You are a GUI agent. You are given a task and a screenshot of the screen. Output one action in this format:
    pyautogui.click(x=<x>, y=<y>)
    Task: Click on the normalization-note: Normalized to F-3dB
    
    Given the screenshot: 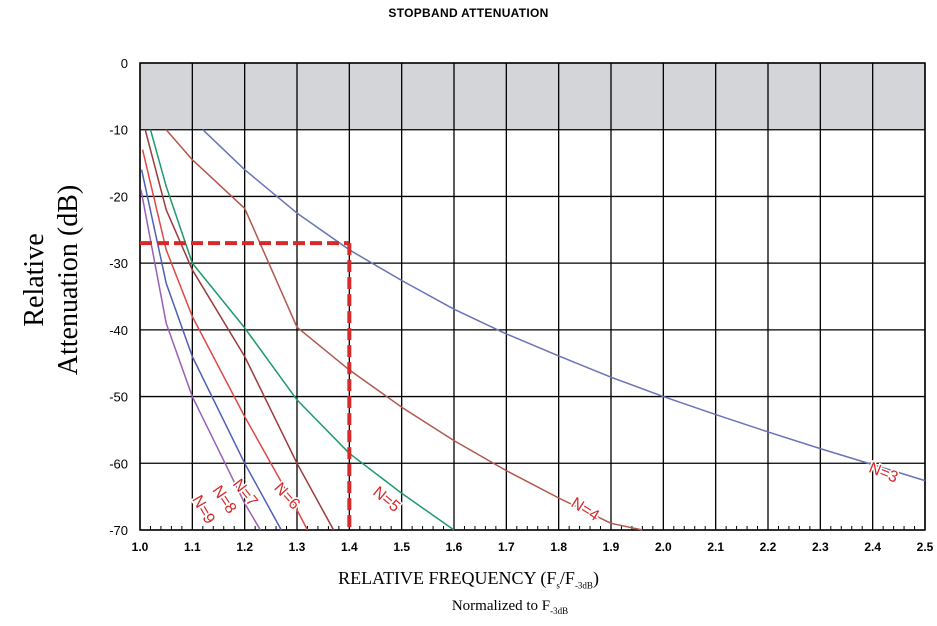 What is the action you would take?
    pyautogui.click(x=468, y=607)
    